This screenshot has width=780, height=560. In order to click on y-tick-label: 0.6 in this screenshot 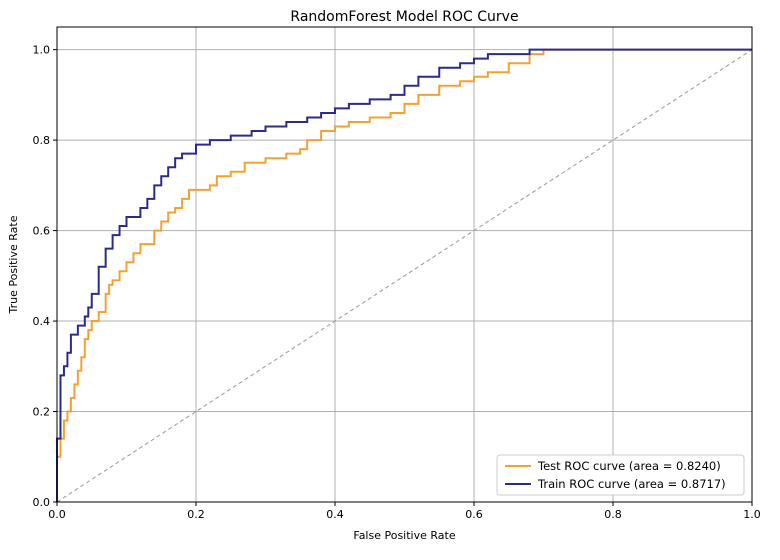, I will do `click(42, 231)`.